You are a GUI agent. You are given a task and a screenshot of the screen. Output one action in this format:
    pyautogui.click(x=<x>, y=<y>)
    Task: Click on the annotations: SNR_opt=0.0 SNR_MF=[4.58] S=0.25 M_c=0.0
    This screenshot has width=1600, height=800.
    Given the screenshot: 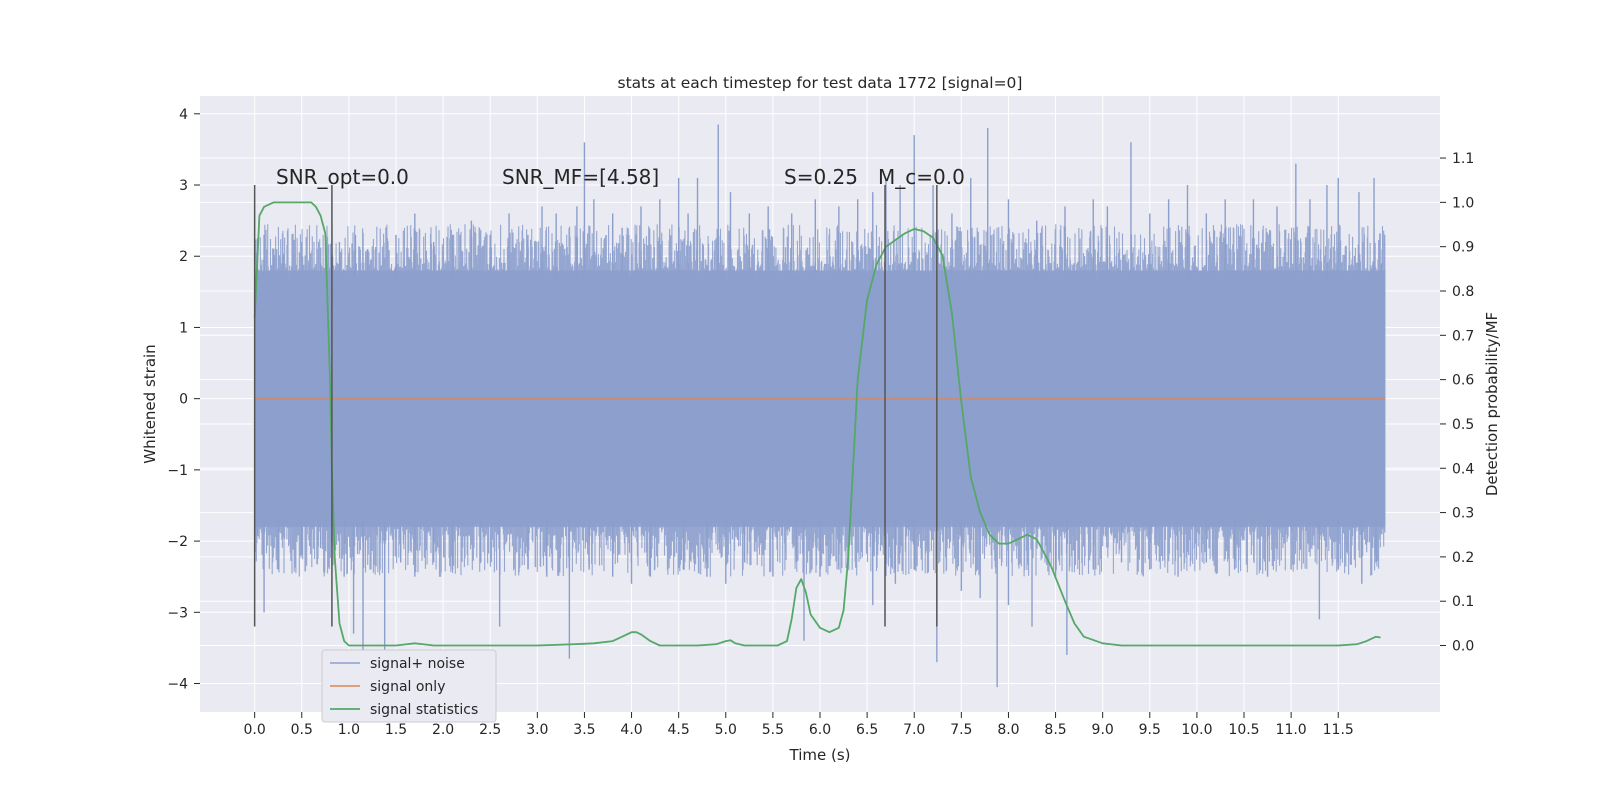 What is the action you would take?
    pyautogui.click(x=620, y=177)
    